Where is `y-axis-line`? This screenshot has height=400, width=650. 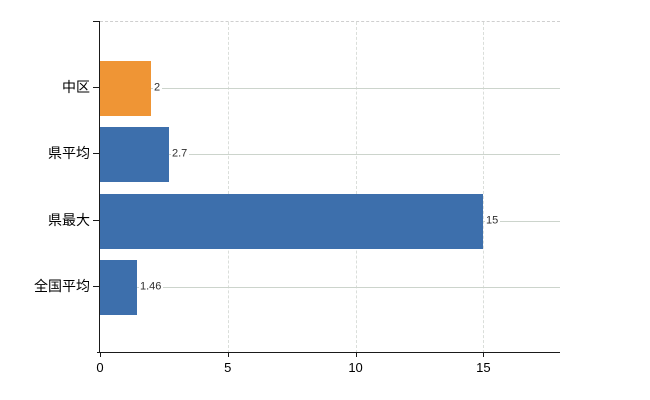 y-axis-line is located at coordinates (99, 186).